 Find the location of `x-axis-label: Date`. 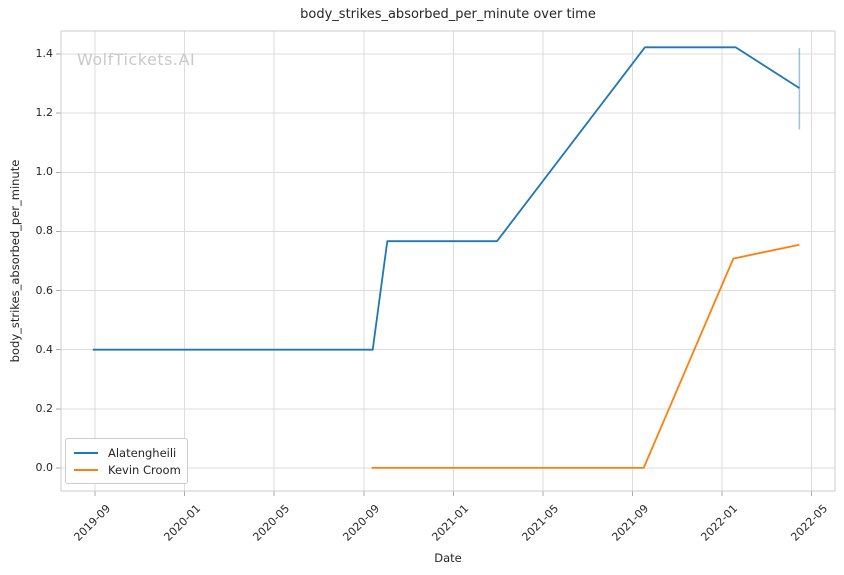

x-axis-label: Date is located at coordinates (448, 558).